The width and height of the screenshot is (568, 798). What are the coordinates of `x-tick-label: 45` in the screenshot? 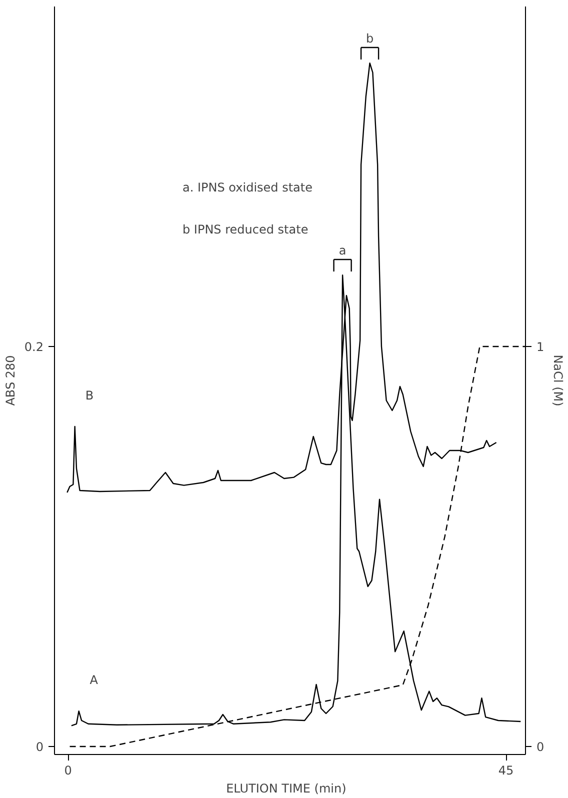 It's located at (506, 771).